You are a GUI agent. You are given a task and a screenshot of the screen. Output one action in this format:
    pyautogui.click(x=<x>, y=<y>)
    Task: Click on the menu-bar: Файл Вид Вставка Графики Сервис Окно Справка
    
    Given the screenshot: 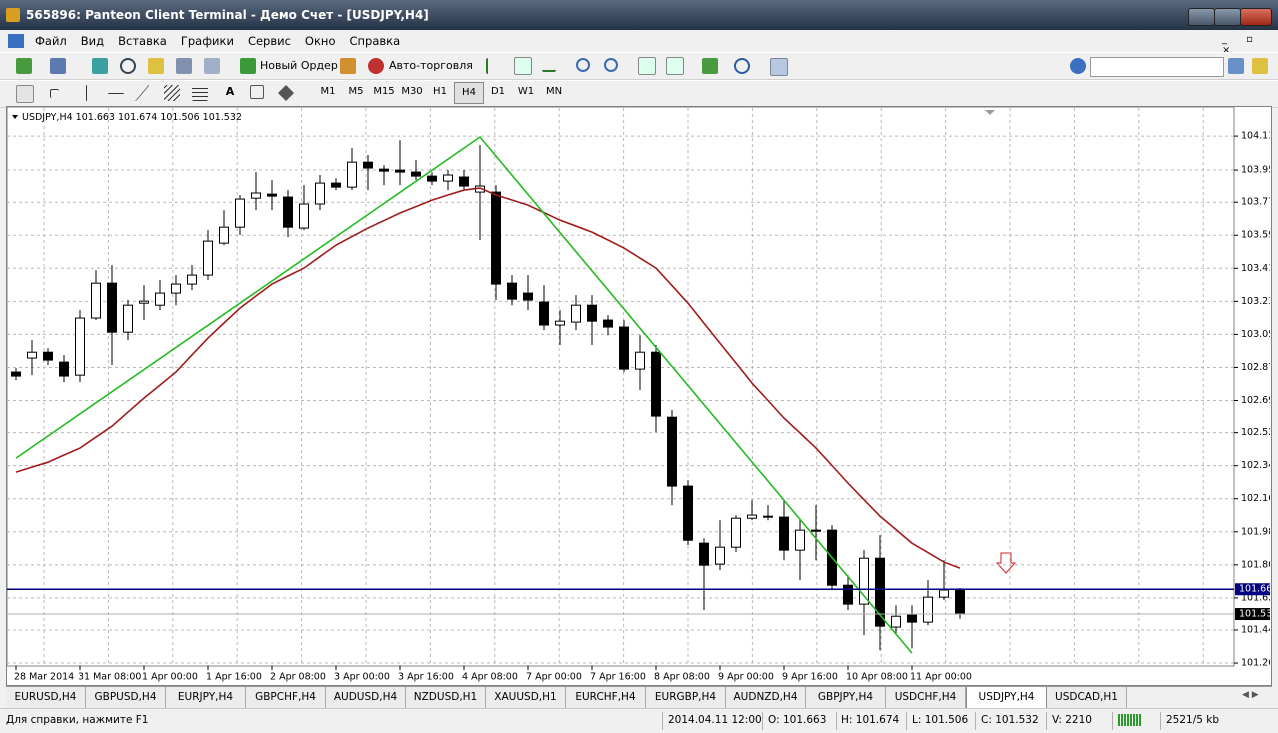 What is the action you would take?
    pyautogui.click(x=639, y=41)
    